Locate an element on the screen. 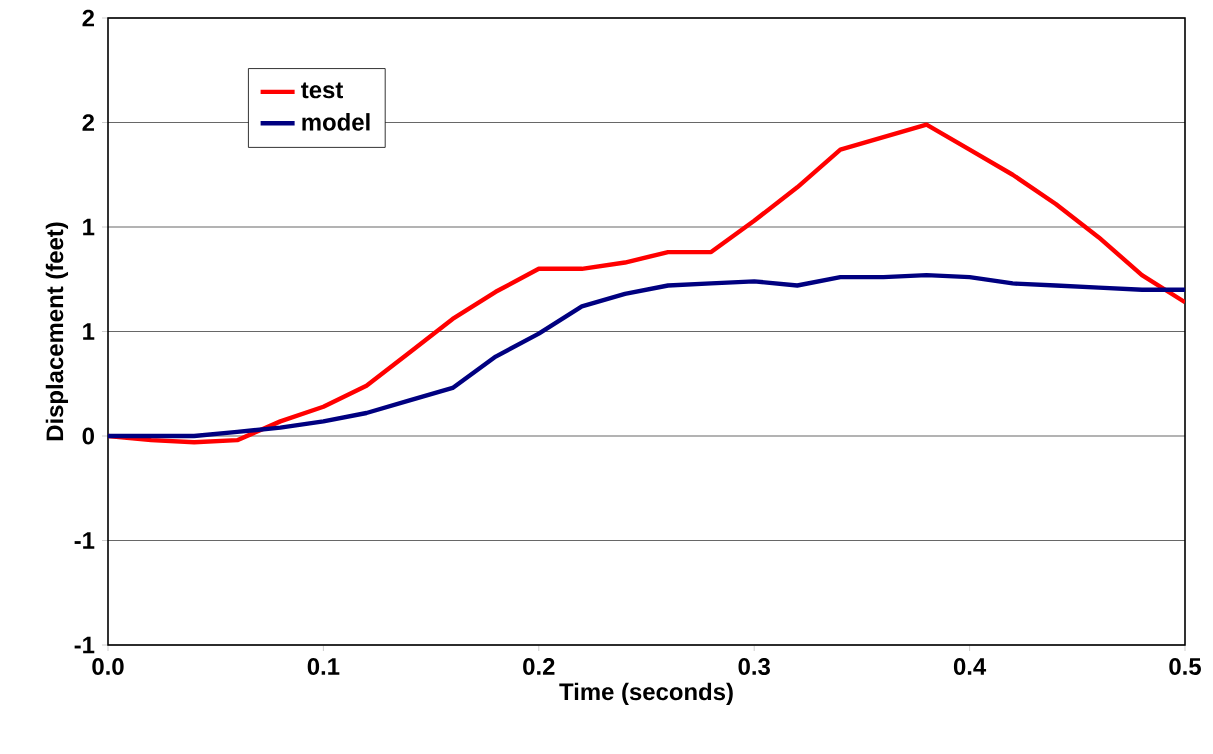 The width and height of the screenshot is (1213, 754). y-tick-label: 0 is located at coordinates (88, 436).